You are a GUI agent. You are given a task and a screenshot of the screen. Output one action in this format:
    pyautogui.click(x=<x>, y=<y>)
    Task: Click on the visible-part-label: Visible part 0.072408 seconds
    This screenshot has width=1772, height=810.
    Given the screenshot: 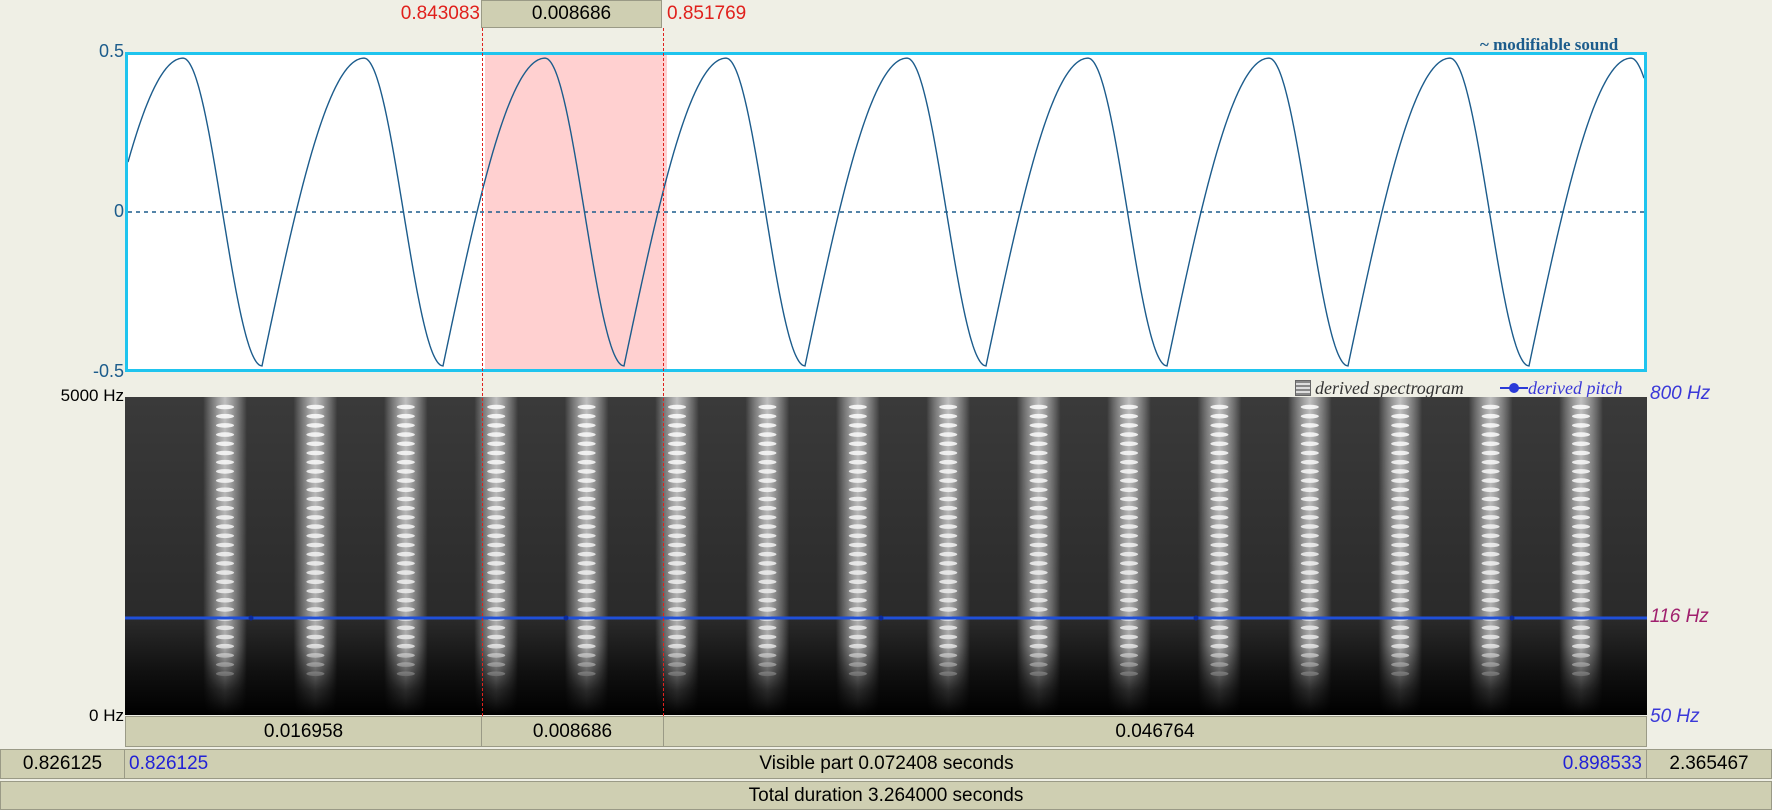 What is the action you would take?
    pyautogui.click(x=886, y=763)
    